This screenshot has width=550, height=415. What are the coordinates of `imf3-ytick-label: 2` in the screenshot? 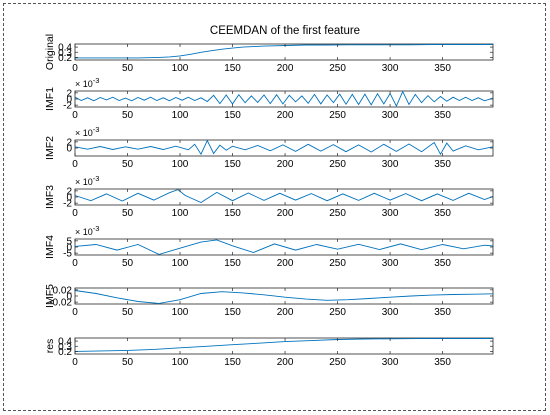 It's located at (69, 191).